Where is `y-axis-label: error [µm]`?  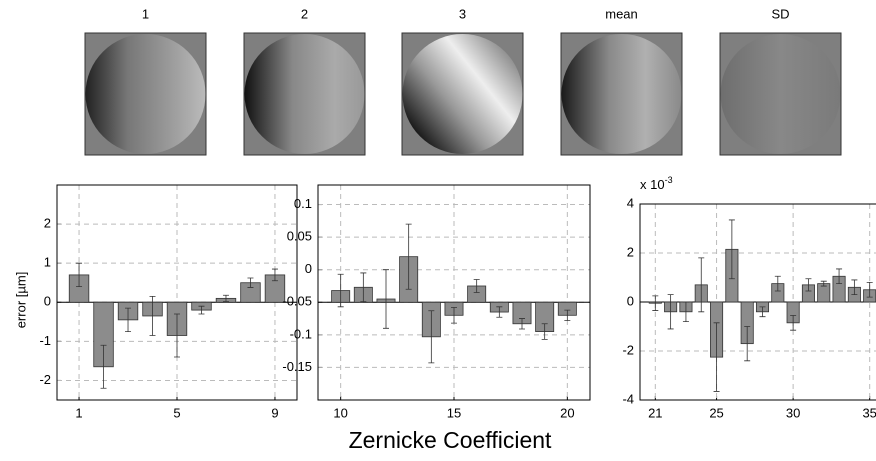
y-axis-label: error [µm] is located at coordinates (20, 300).